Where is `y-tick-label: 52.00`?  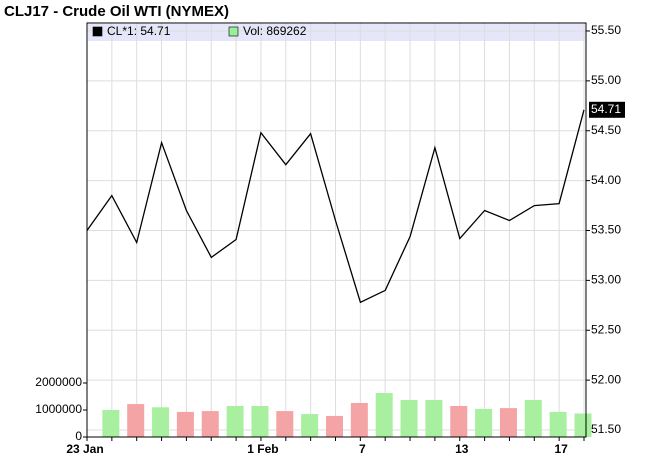 y-tick-label: 52.00 is located at coordinates (606, 379).